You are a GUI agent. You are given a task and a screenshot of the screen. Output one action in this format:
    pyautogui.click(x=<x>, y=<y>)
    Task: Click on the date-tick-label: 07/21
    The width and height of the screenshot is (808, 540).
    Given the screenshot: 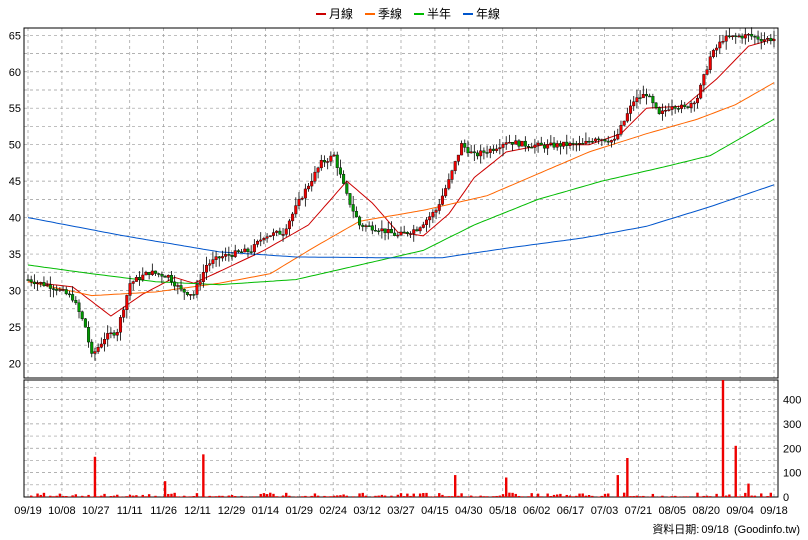 What is the action you would take?
    pyautogui.click(x=639, y=511)
    